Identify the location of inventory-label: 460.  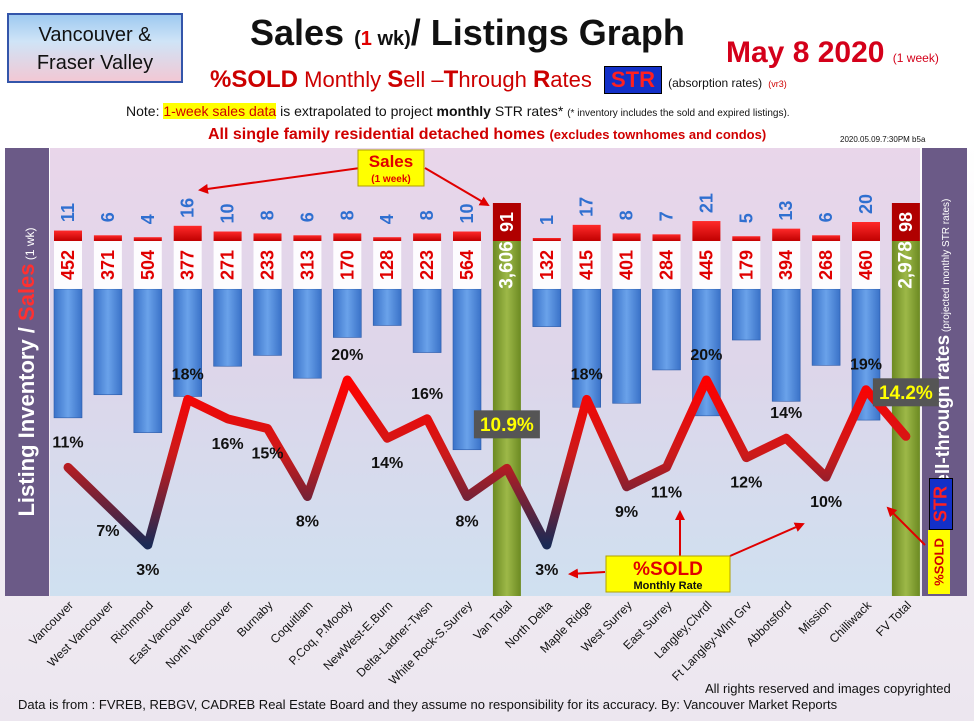
(866, 265).